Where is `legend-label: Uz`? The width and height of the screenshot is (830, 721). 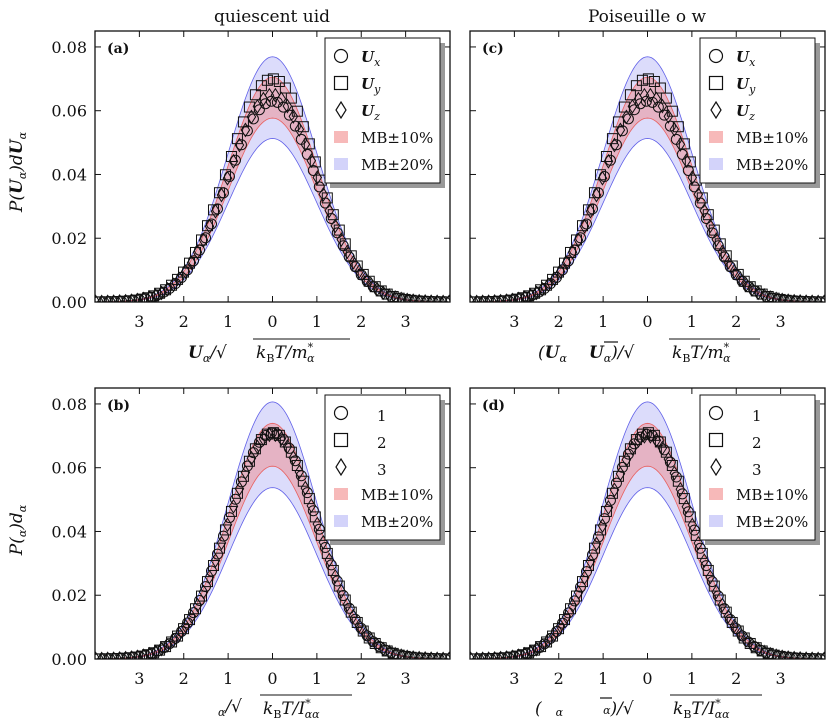 legend-label: Uz is located at coordinates (745, 112).